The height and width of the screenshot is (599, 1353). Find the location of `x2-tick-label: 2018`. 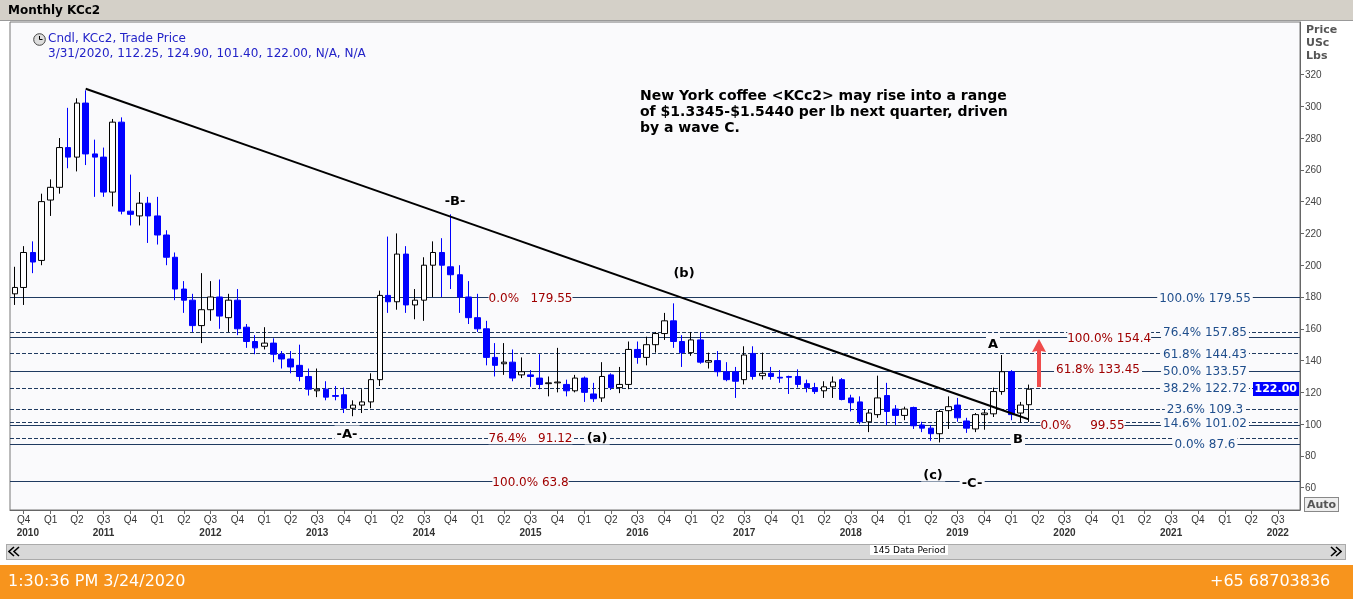

x2-tick-label: 2018 is located at coordinates (851, 532).